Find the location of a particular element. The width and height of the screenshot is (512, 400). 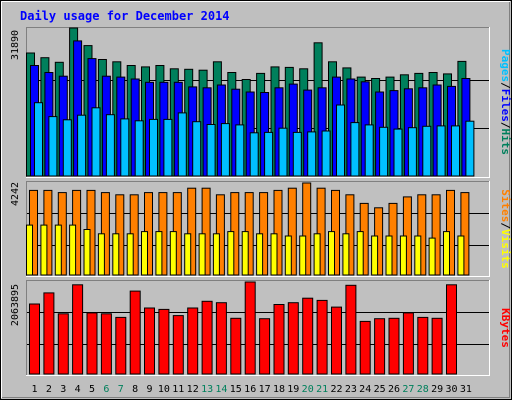

x-tick-label-18: 18 is located at coordinates (279, 389).